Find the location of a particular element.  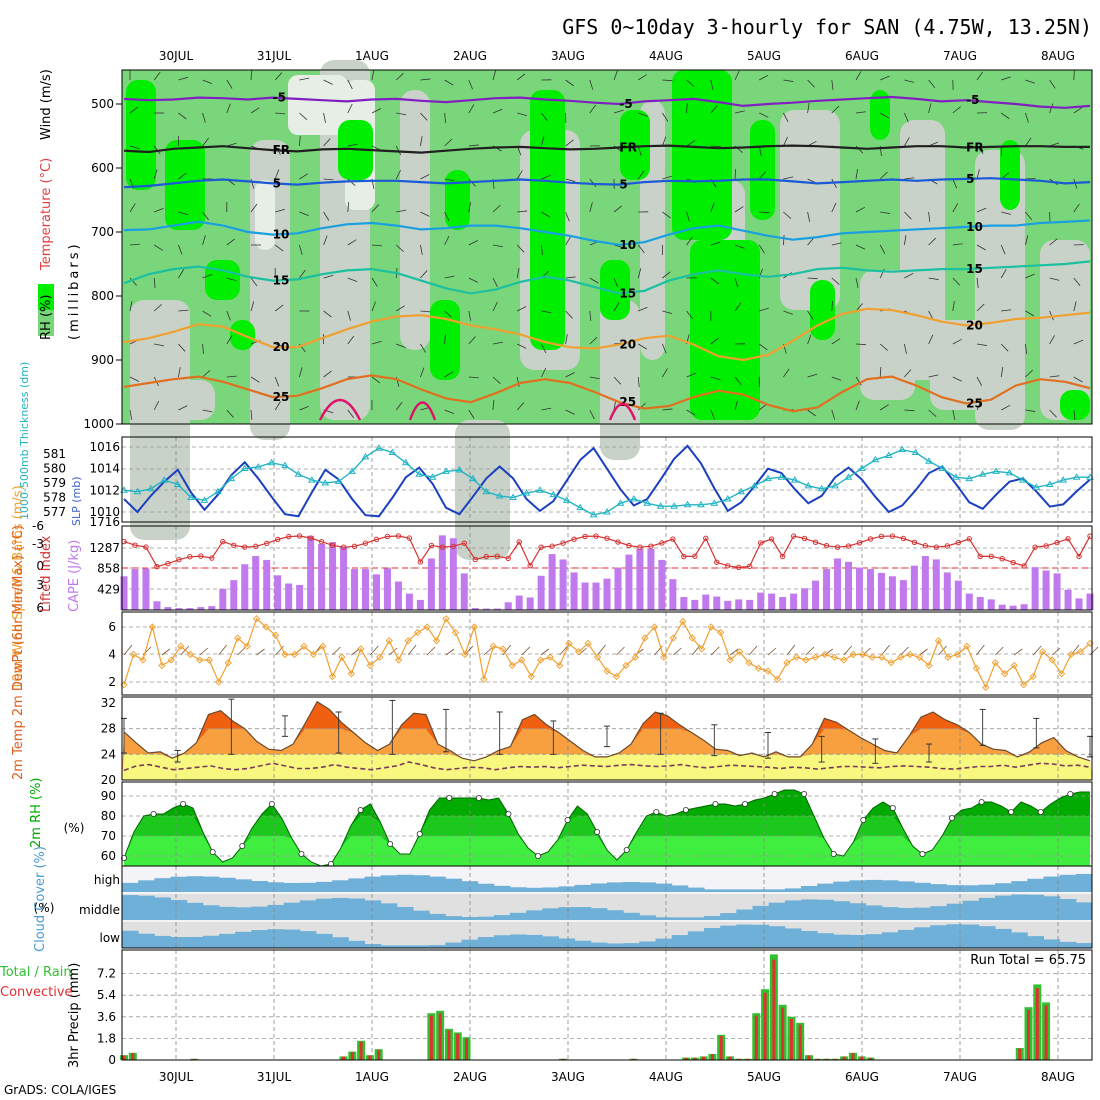

contour-line is located at coordinates (607, 102).